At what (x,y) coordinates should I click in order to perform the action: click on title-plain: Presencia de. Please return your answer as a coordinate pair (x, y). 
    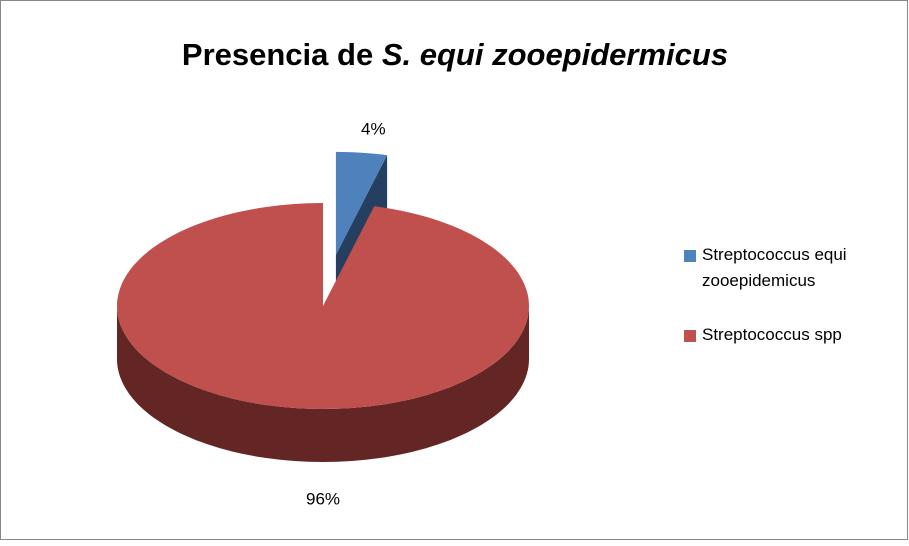
    Looking at the image, I should click on (277, 54).